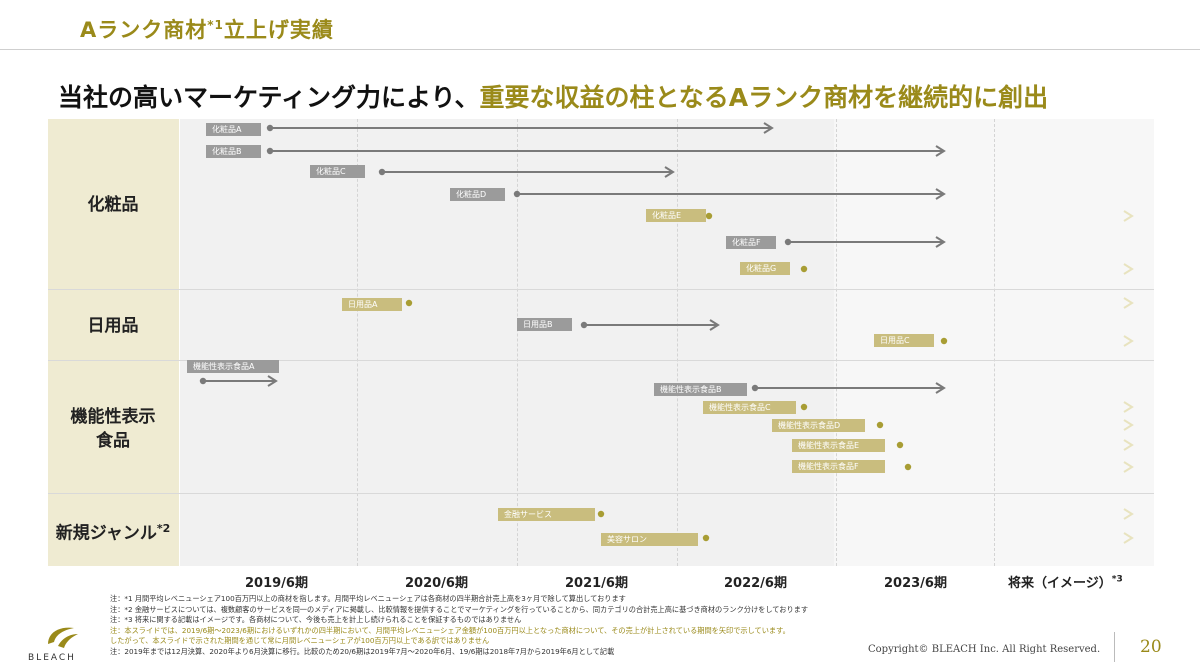 This screenshot has height=670, width=1200. What do you see at coordinates (1114, 647) in the screenshot?
I see `footer-divider` at bounding box center [1114, 647].